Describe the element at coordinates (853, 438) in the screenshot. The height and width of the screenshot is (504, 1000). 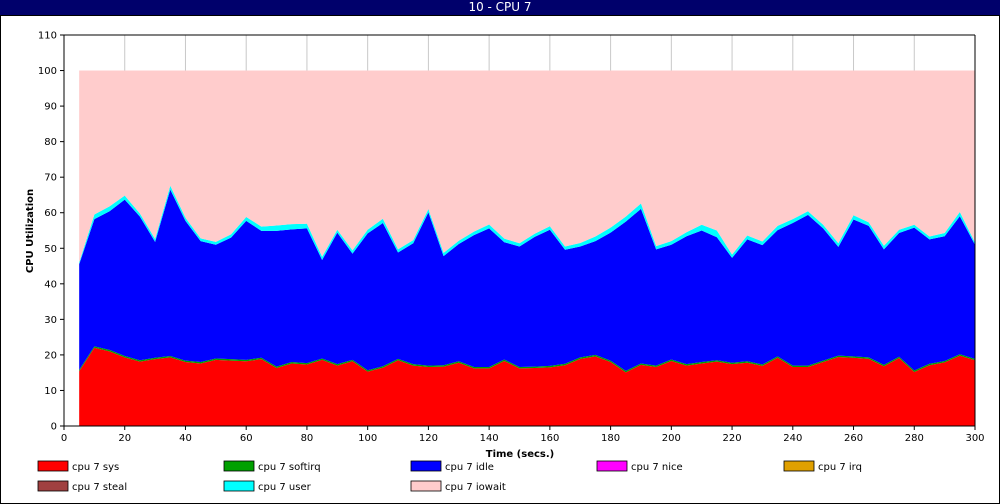
I see `x-tick-label: 260` at that location.